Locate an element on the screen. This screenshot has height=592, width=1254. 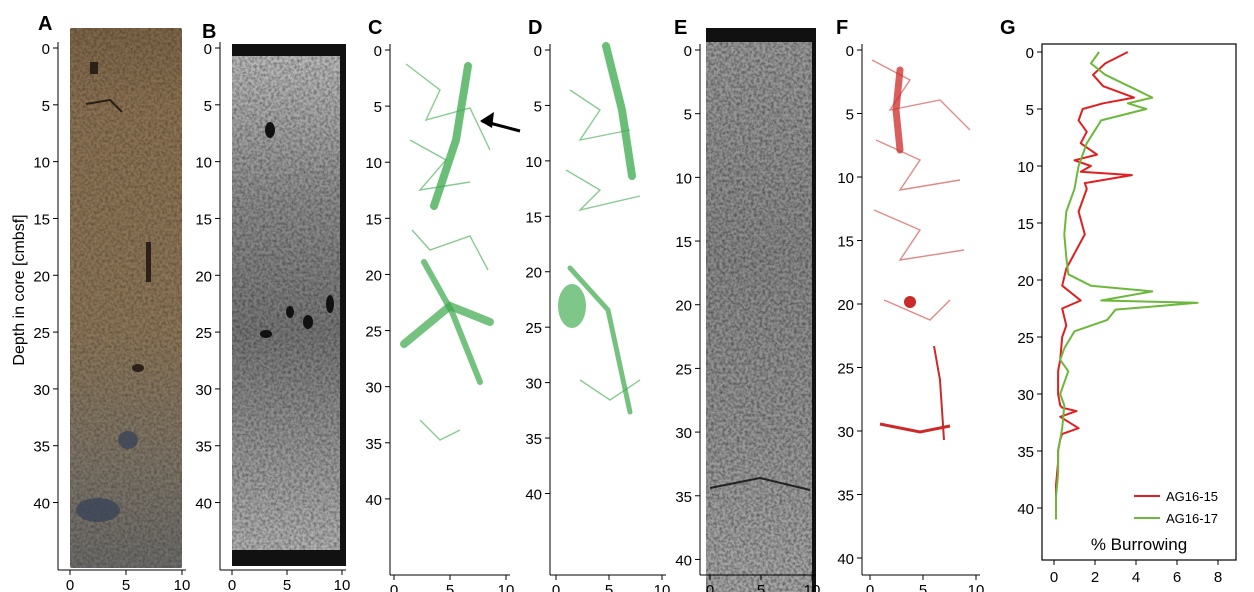
panel-c-arrow-head is located at coordinates (487, 120).